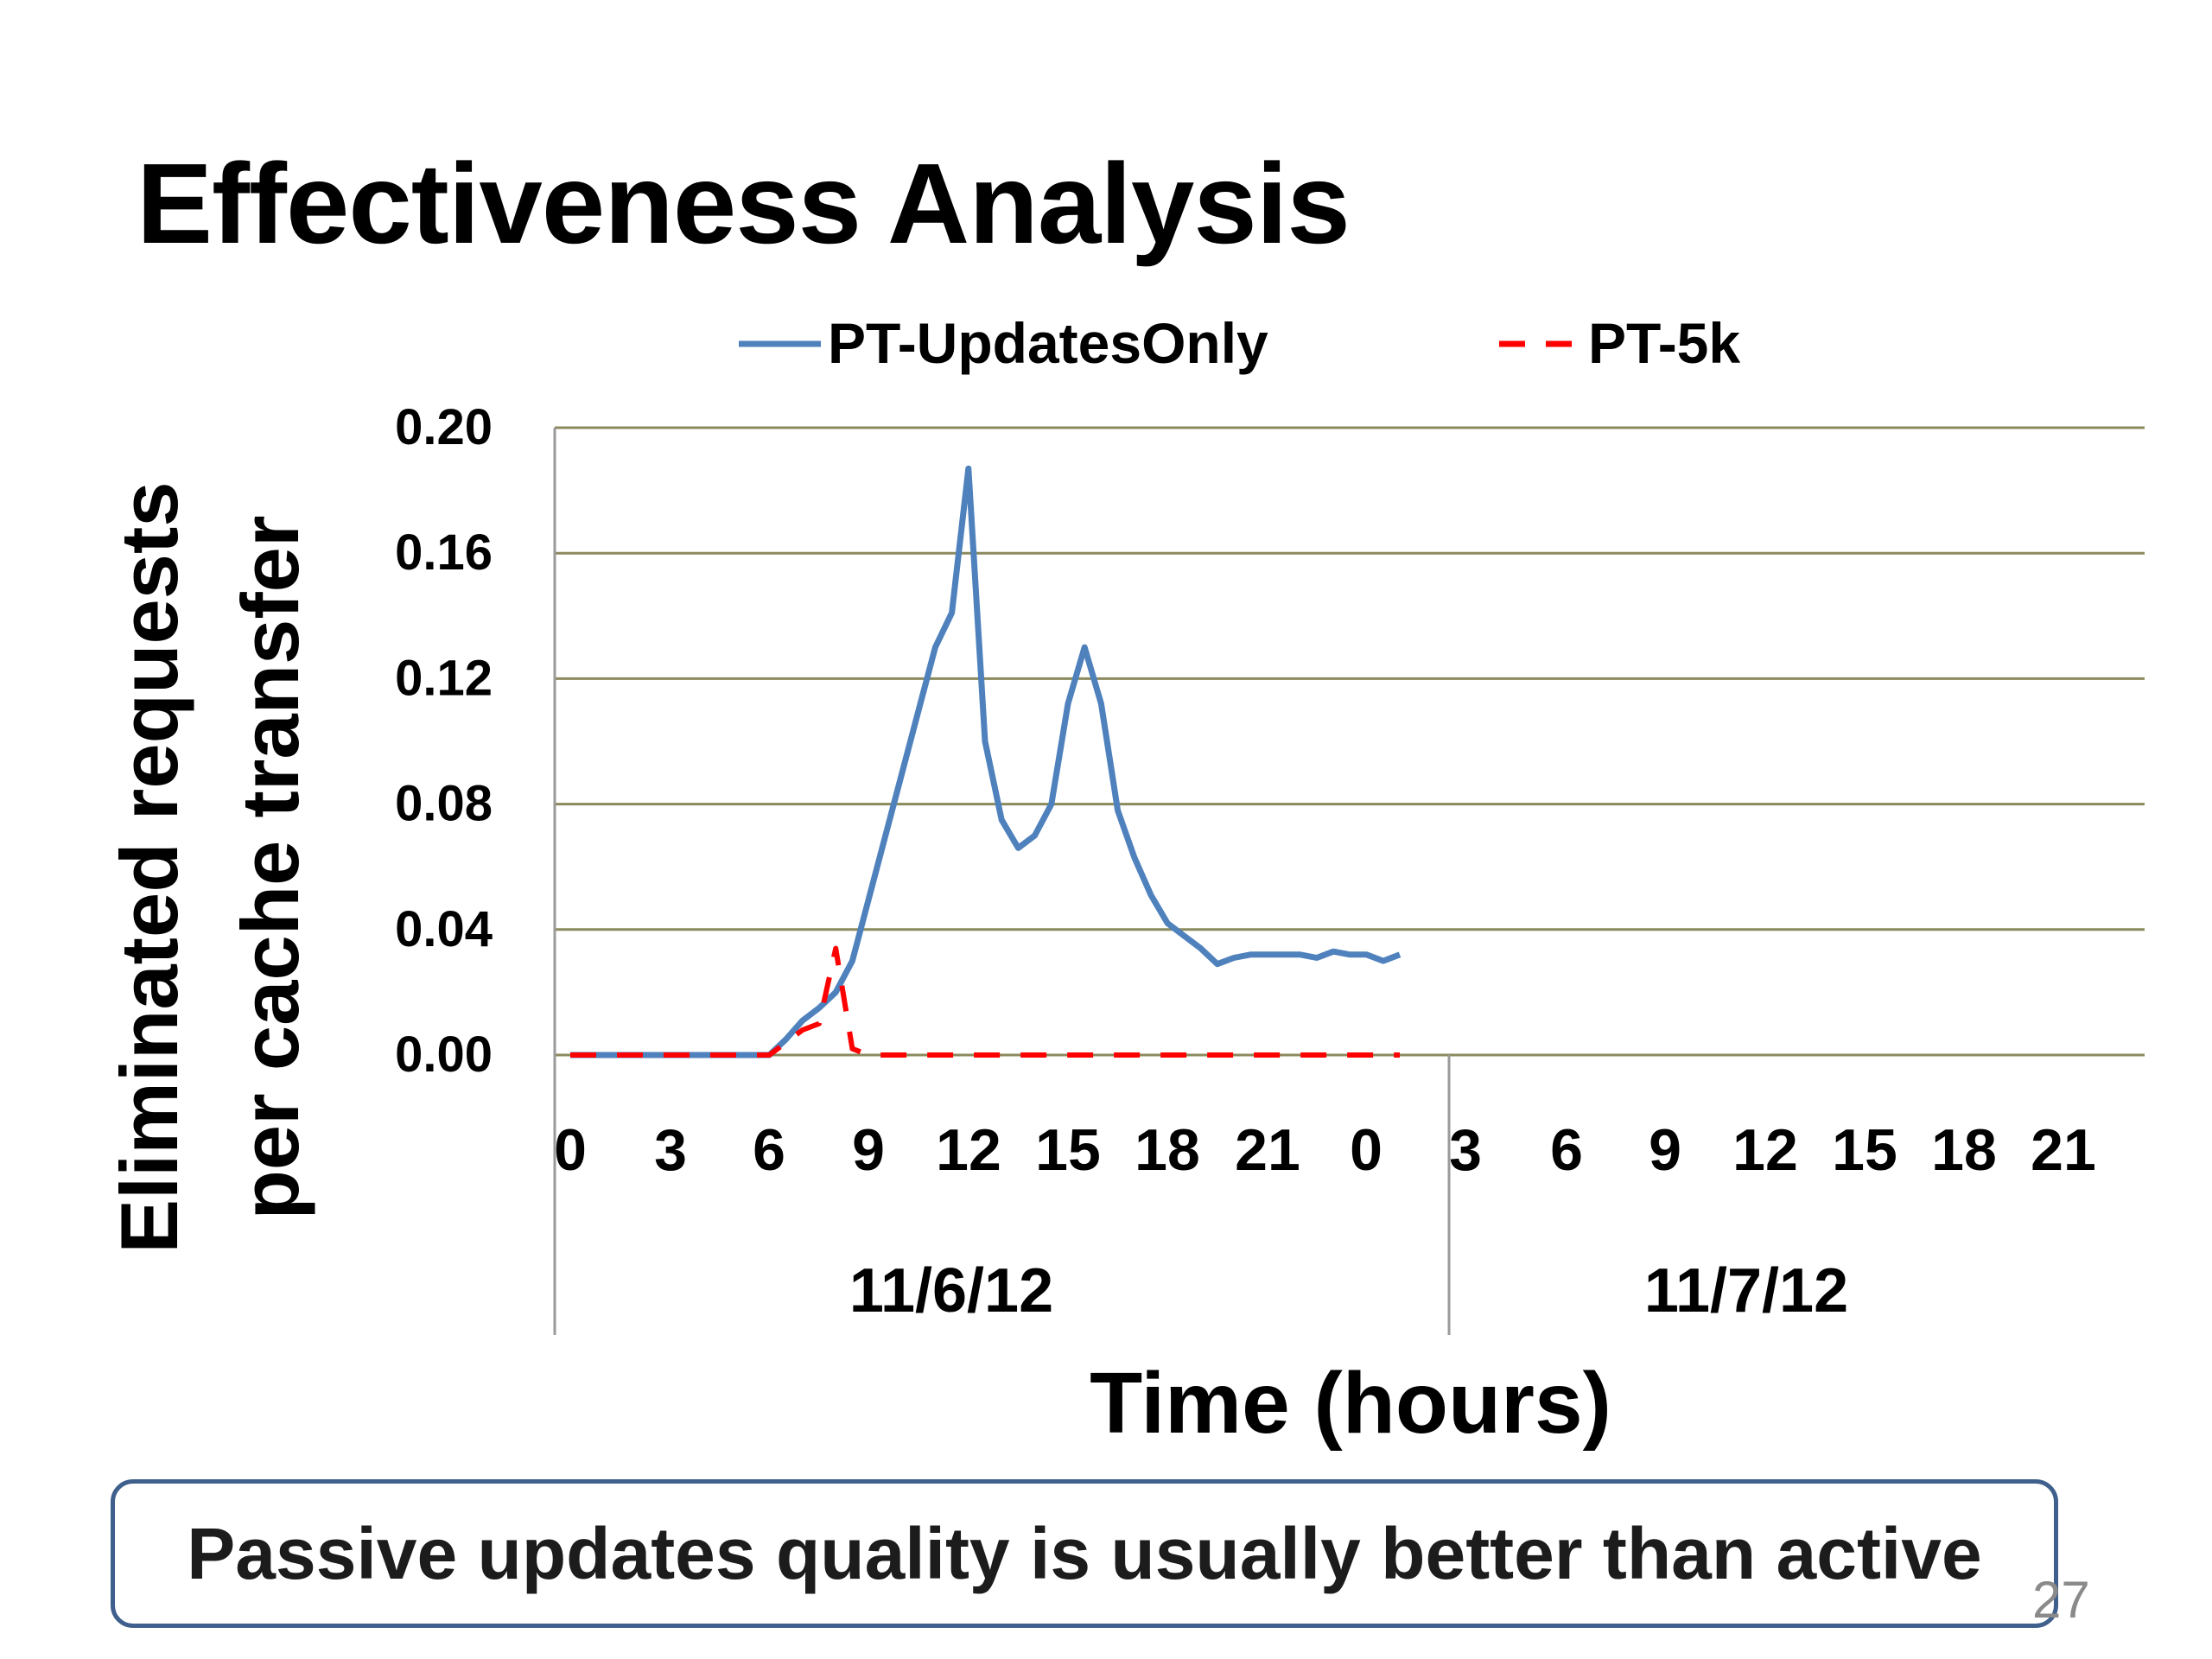 This screenshot has width=2212, height=1659. I want to click on y-axis-title-line: Eliminated requests, so click(149, 867).